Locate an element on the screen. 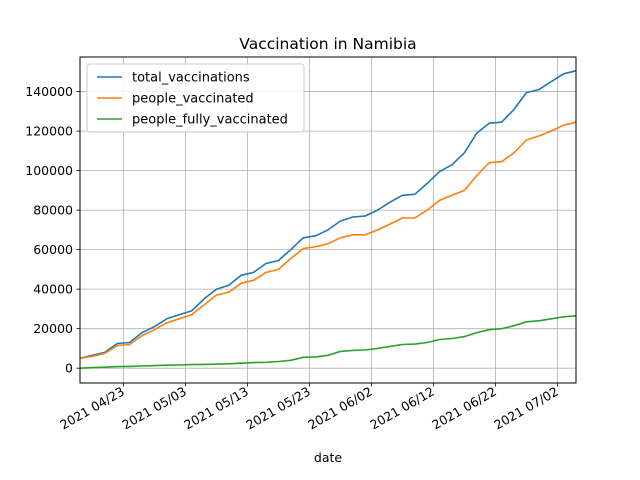 This screenshot has height=480, width=640. legend-box is located at coordinates (195, 98).